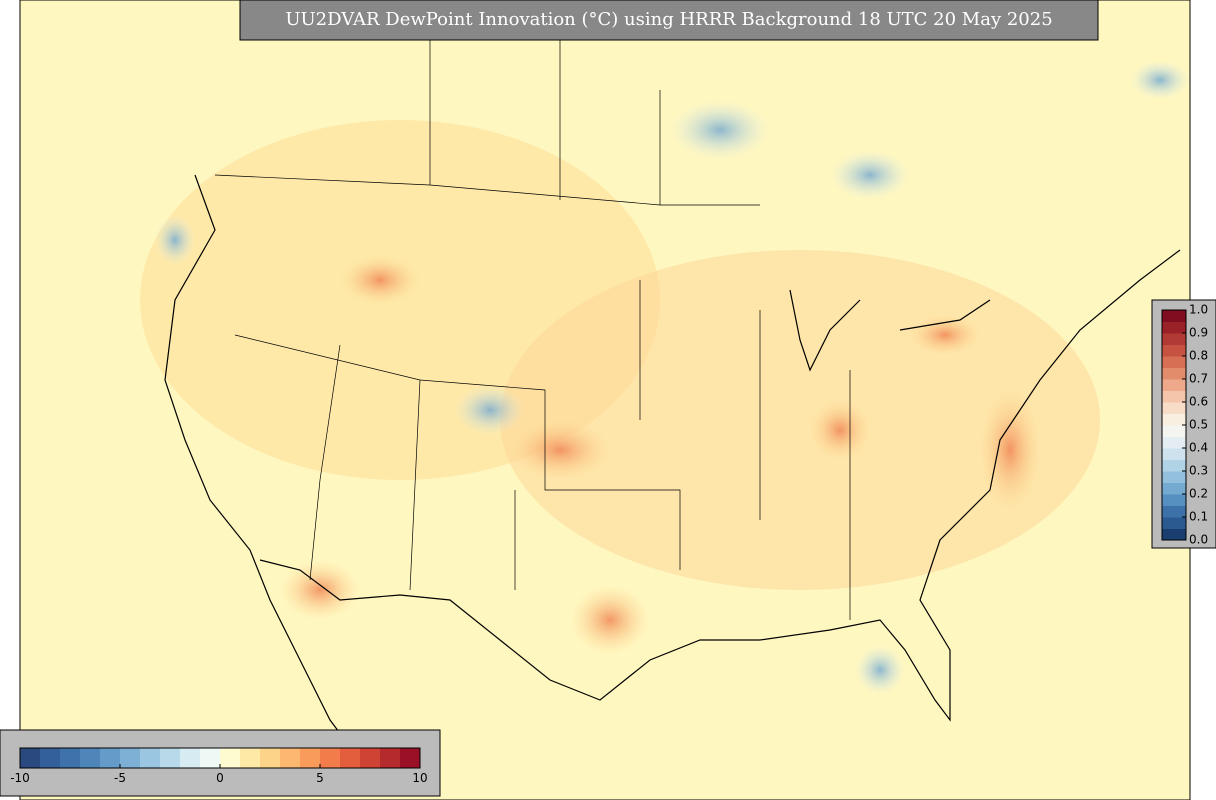  Describe the element at coordinates (1198, 517) in the screenshot. I see `colorbar-tick-label: 0.1` at that location.